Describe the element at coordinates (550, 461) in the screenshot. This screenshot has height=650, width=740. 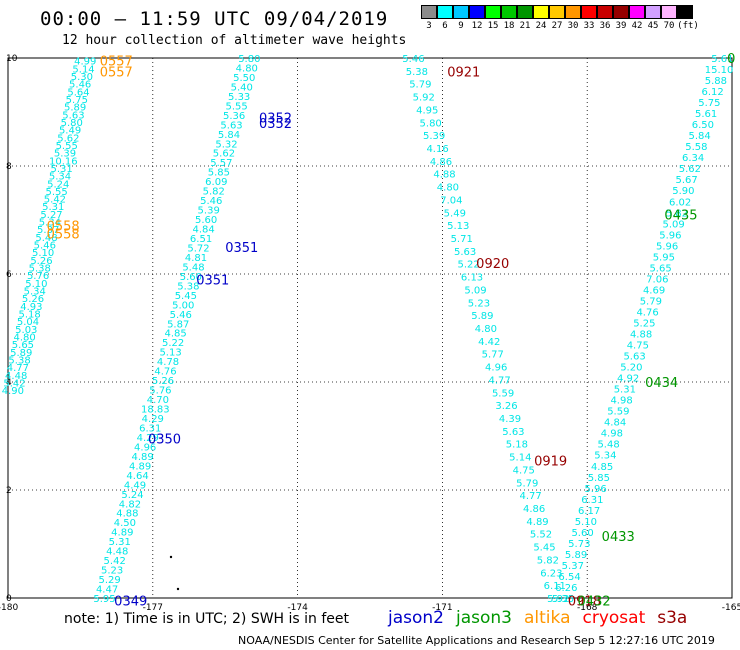
I see `pass-time-label: 0919` at that location.